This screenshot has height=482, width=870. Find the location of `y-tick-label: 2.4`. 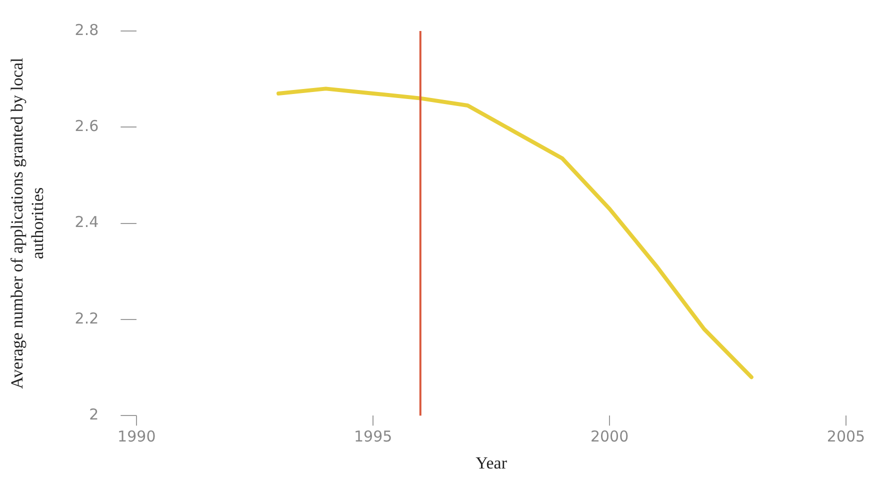

y-tick-label: 2.4 is located at coordinates (86, 222).